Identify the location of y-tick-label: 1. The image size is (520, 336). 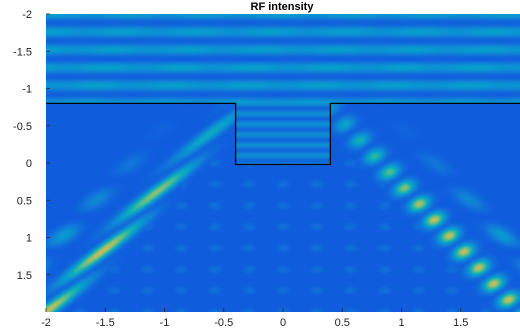
(29, 239).